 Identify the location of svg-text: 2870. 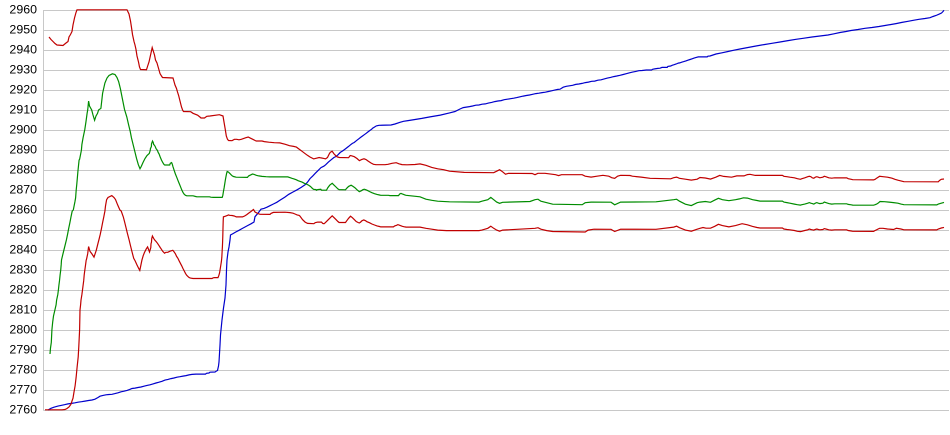
(23, 190).